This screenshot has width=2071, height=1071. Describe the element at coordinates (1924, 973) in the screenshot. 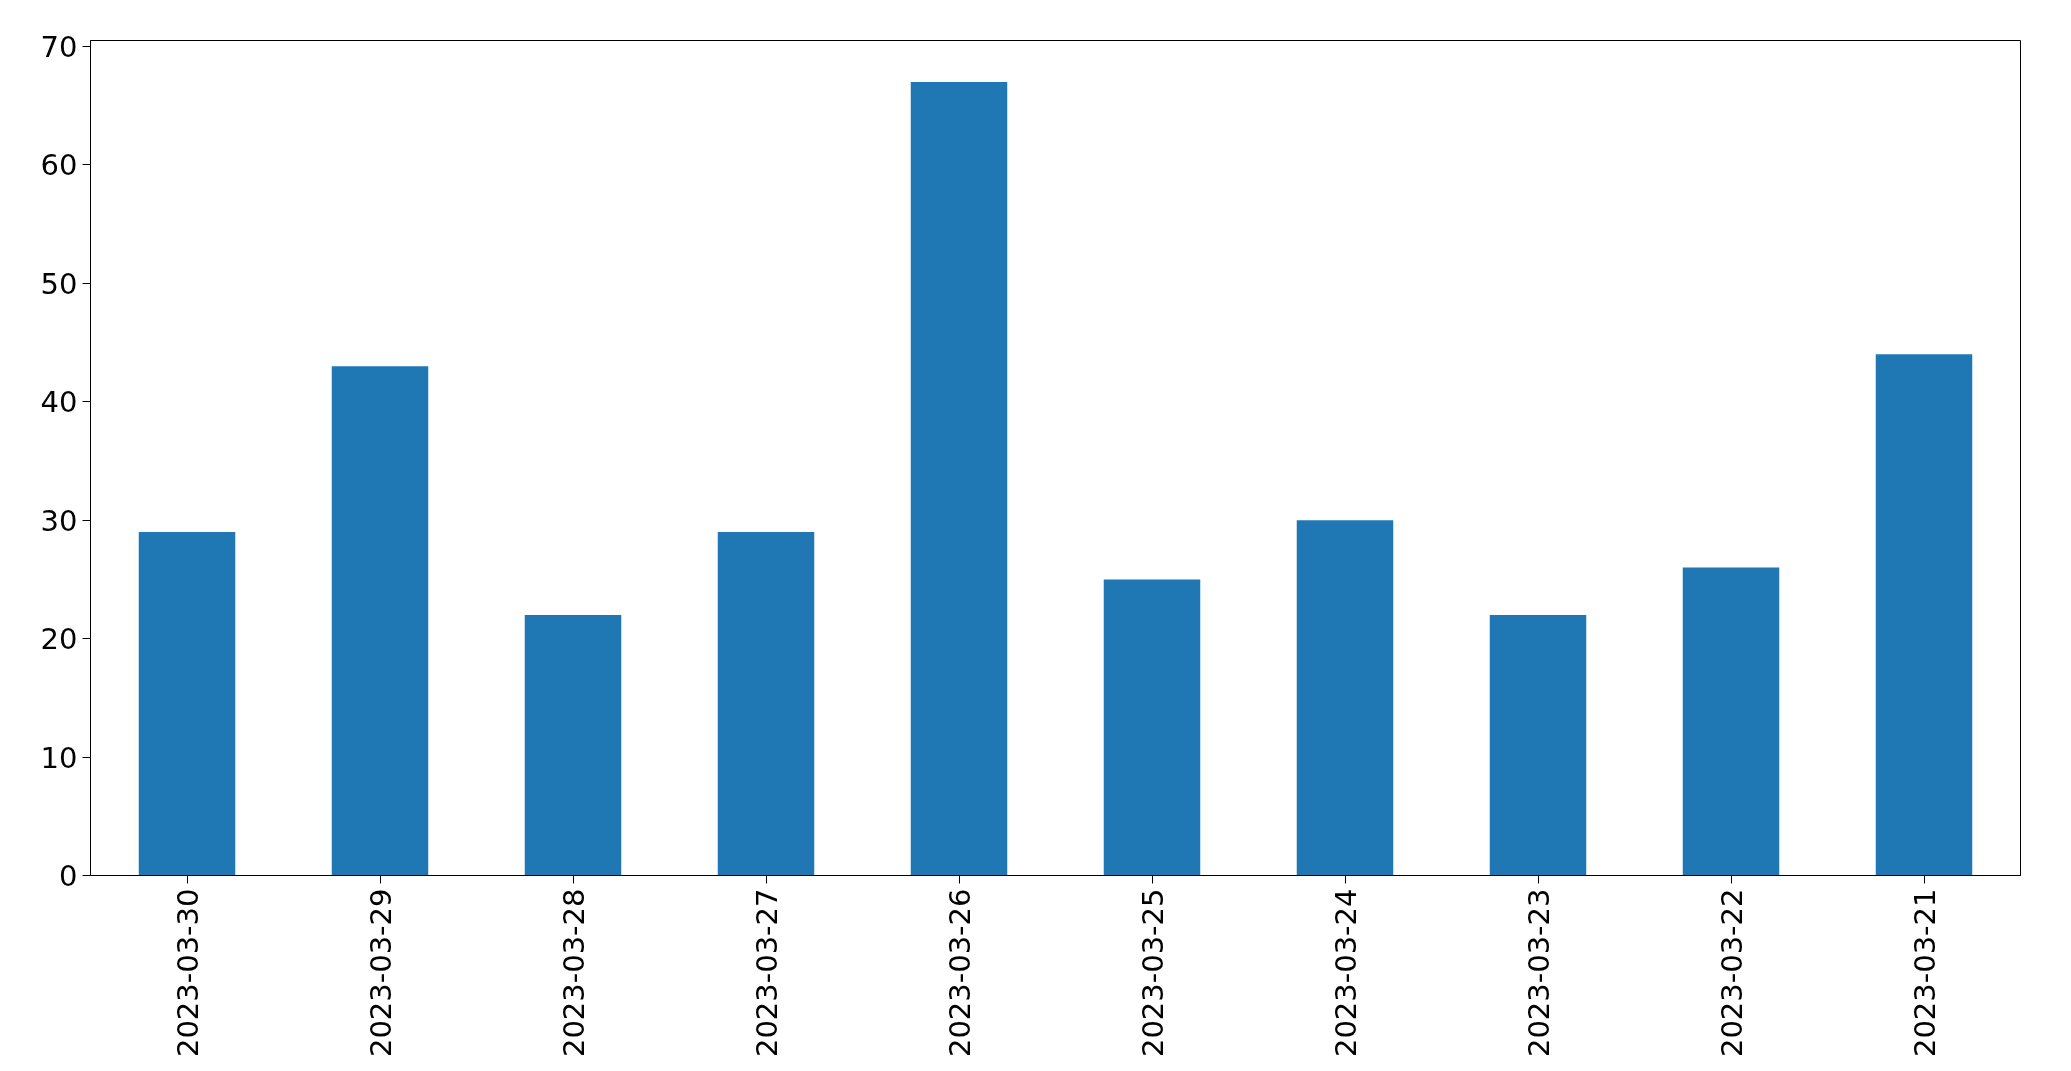

I see `x-tick-label: 2023-03-21` at that location.